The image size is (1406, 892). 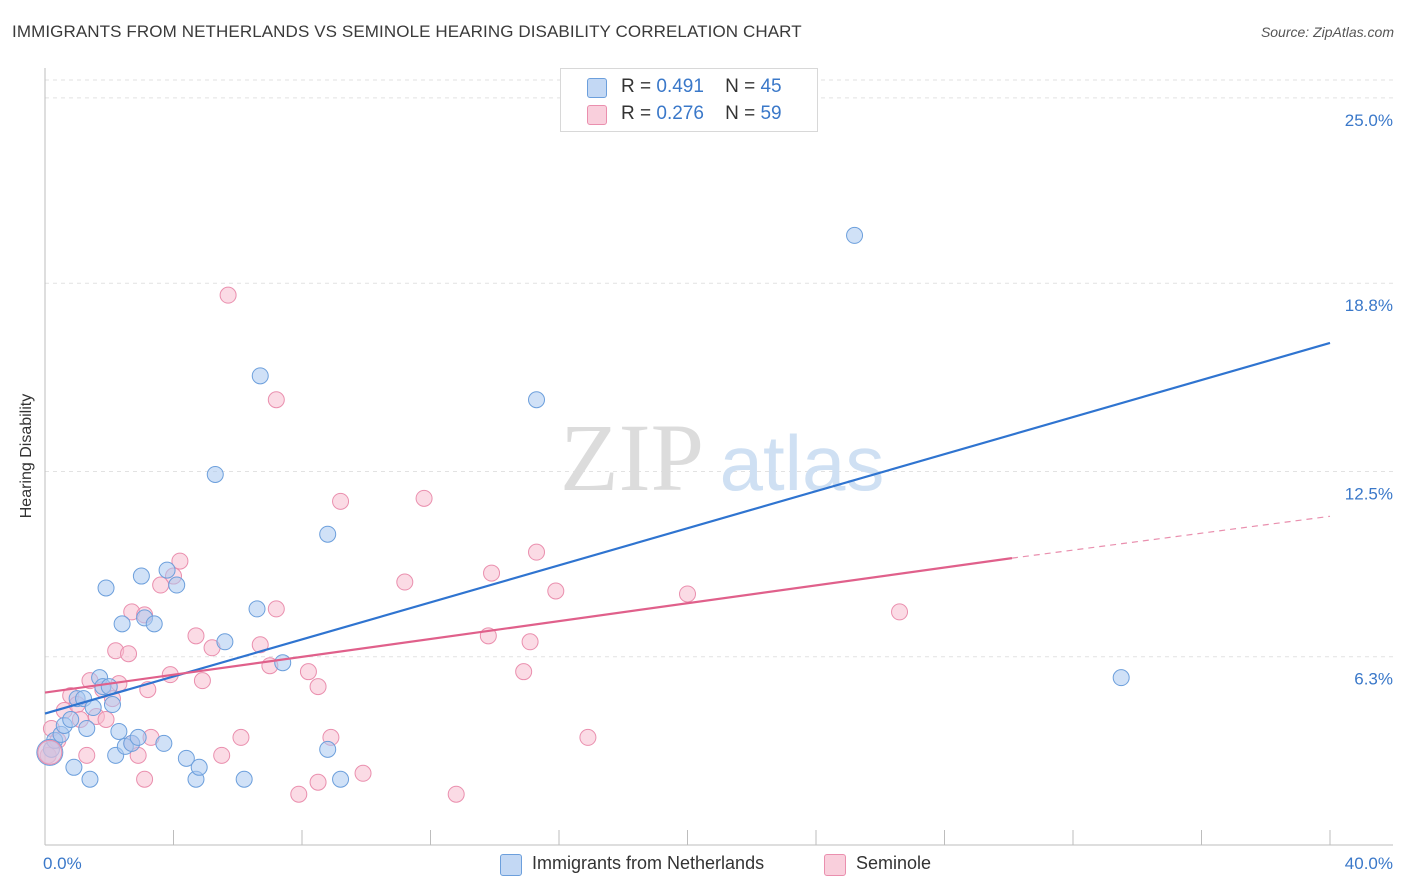 What do you see at coordinates (511, 865) in the screenshot?
I see `bottom-legend-swatch-blue` at bounding box center [511, 865].